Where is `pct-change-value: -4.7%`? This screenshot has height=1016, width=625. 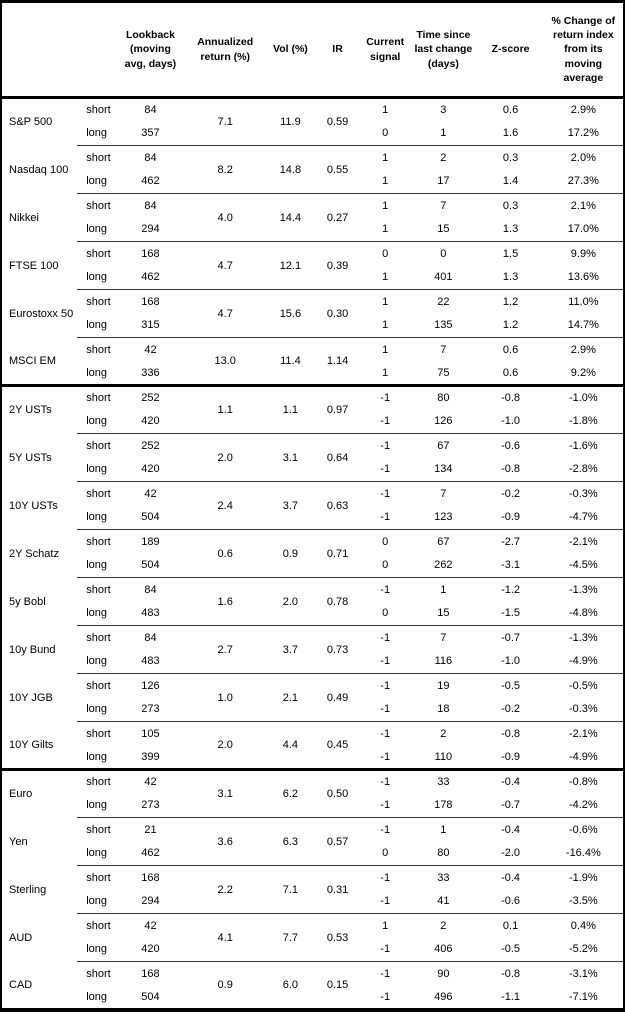 pct-change-value: -4.7% is located at coordinates (583, 517).